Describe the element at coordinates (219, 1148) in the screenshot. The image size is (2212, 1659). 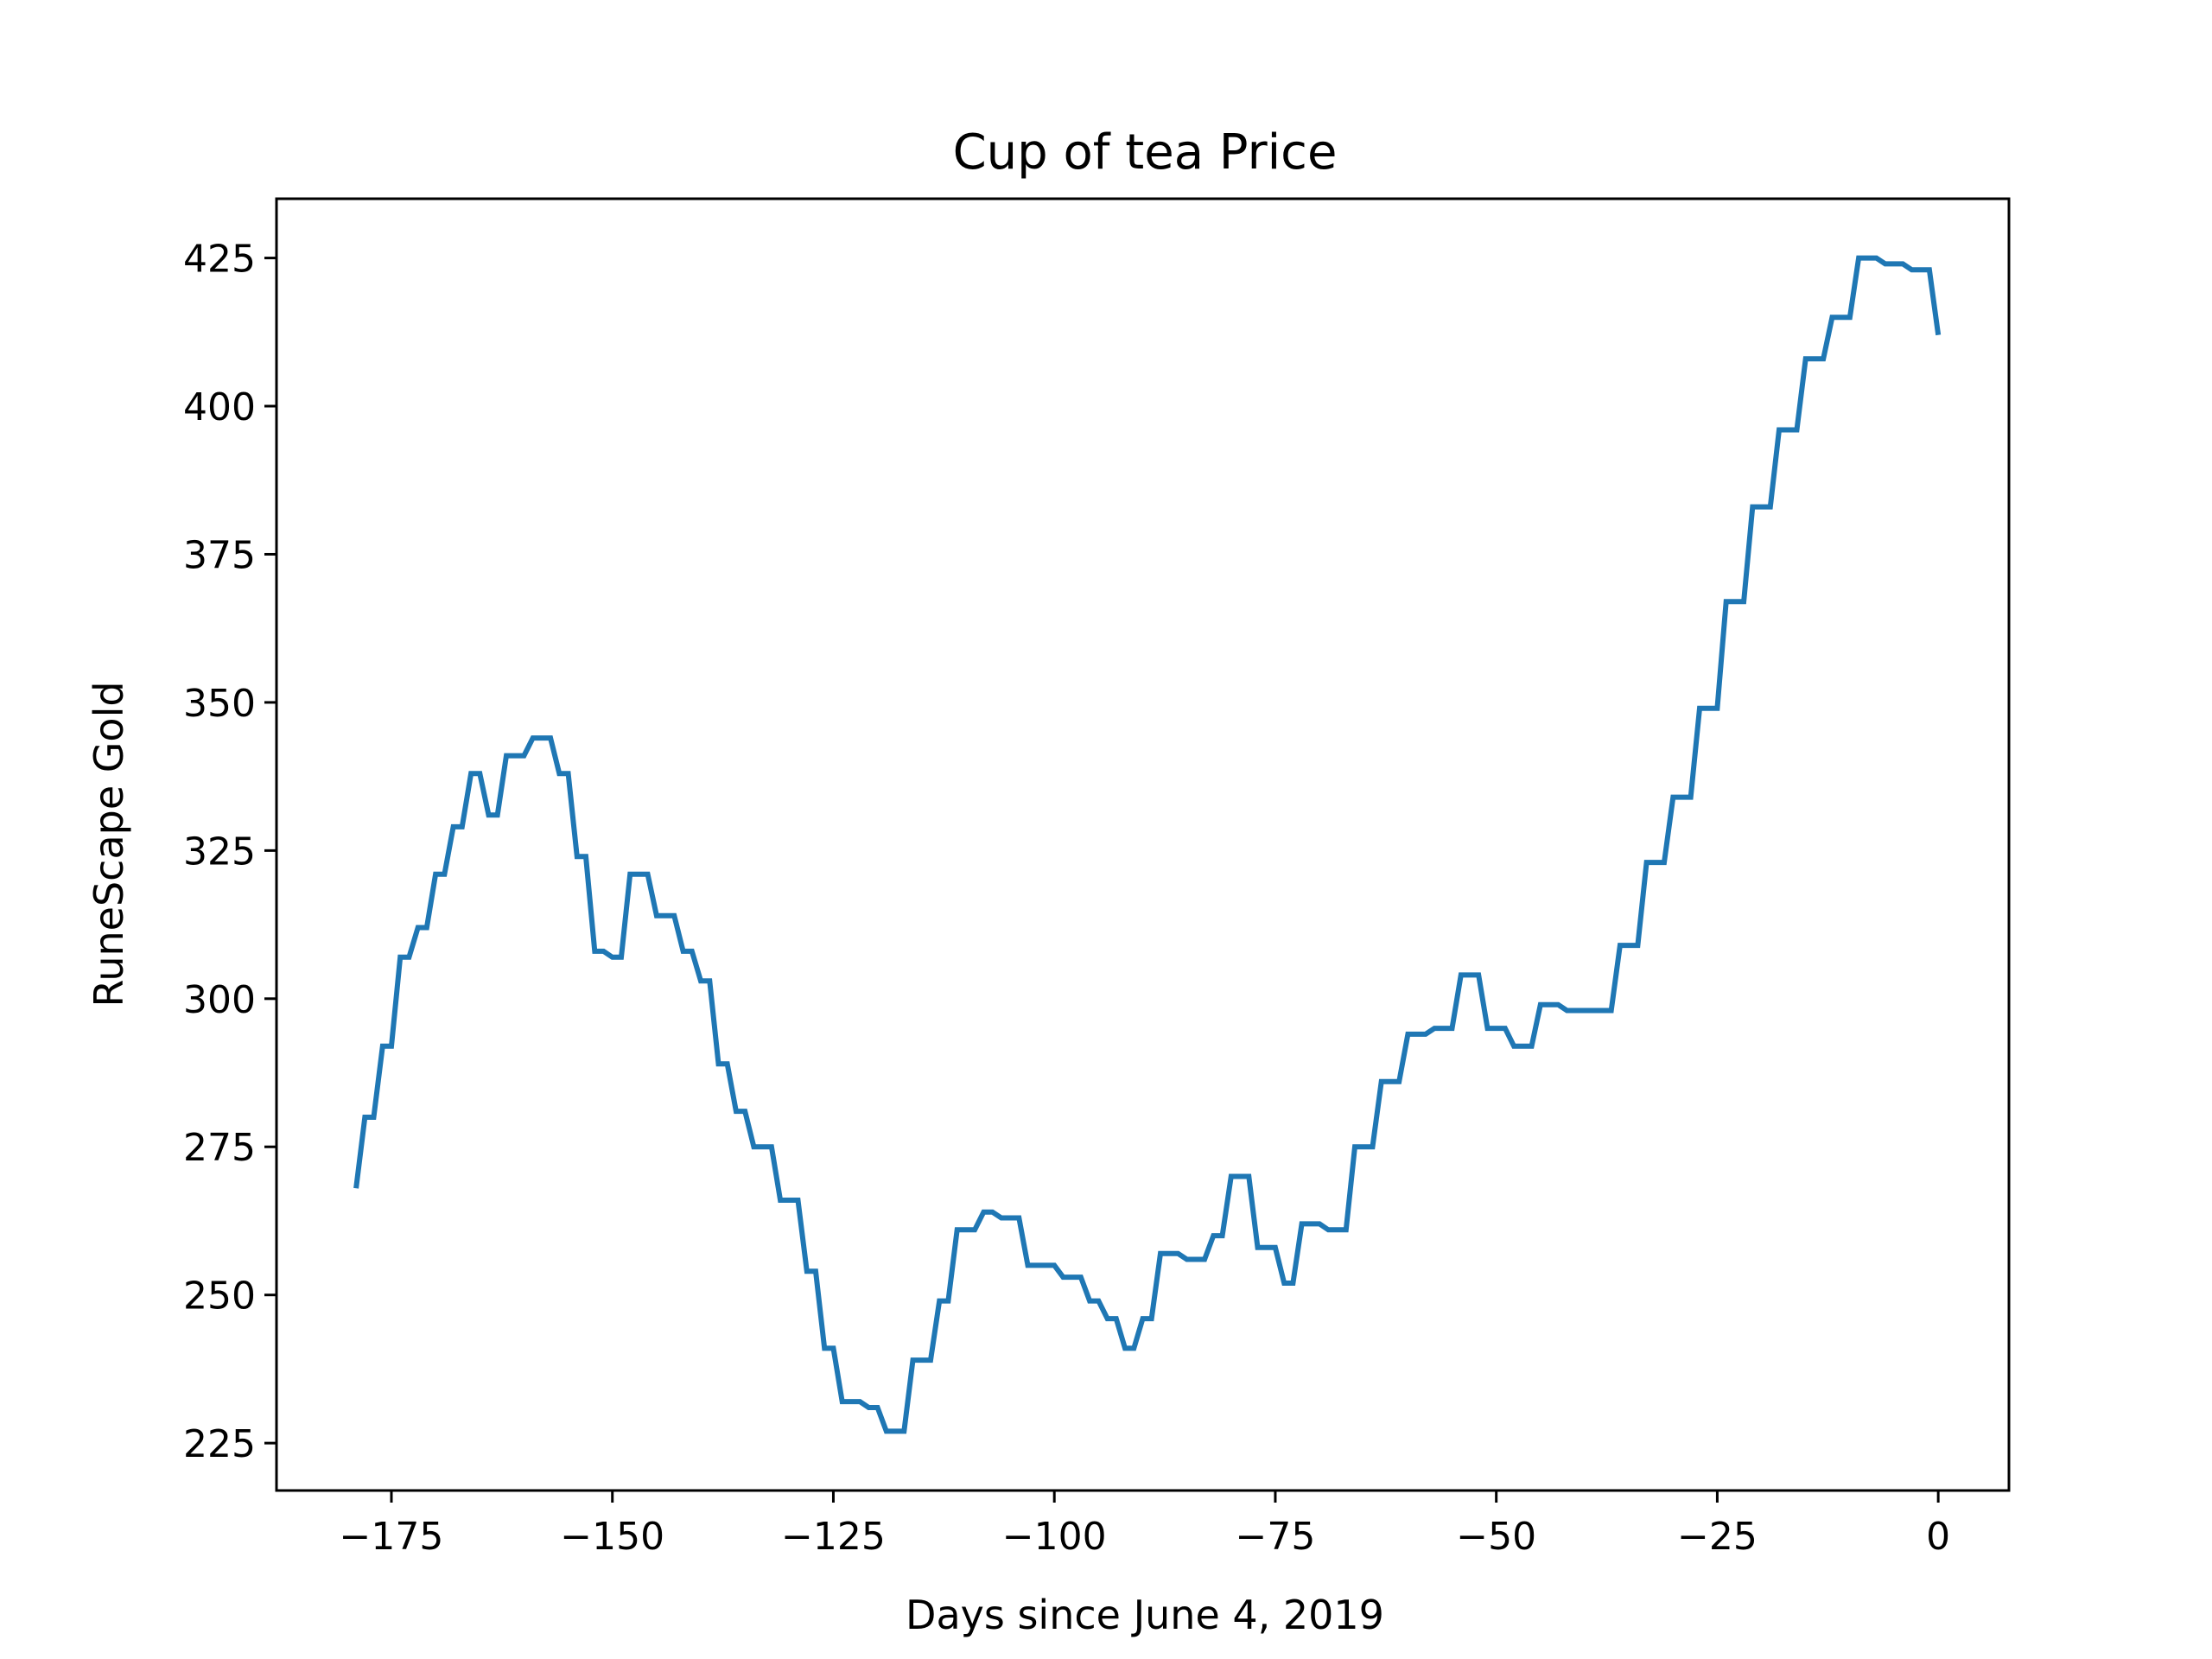
I see `y-tick-label: 275` at that location.